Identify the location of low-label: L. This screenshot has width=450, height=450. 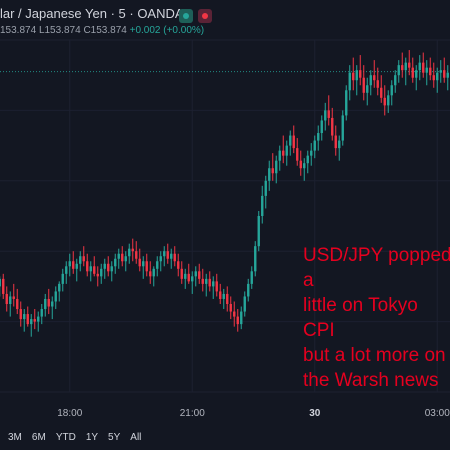
(41, 30).